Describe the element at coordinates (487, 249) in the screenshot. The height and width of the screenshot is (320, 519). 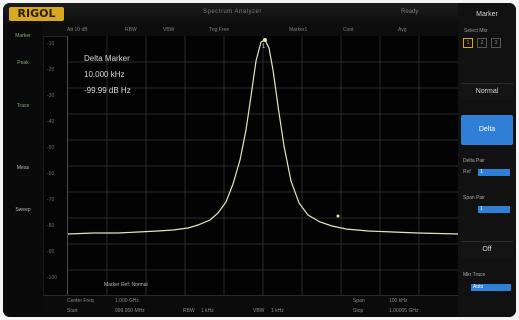
I see `off-button: Off` at that location.